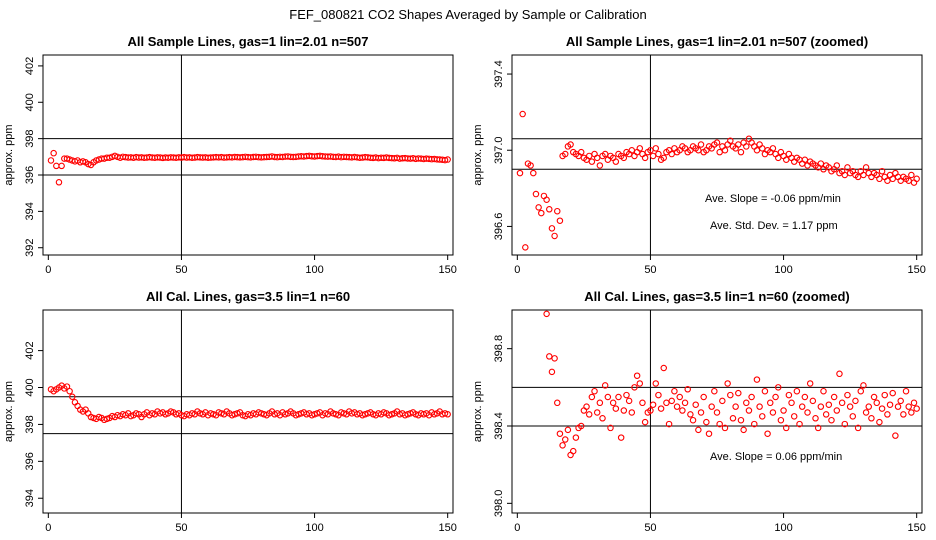 Image resolution: width=936 pixels, height=540 pixels. I want to click on panel-title: All Cal. Lines, gas=3.5 lin=1 n=60, so click(248, 296).